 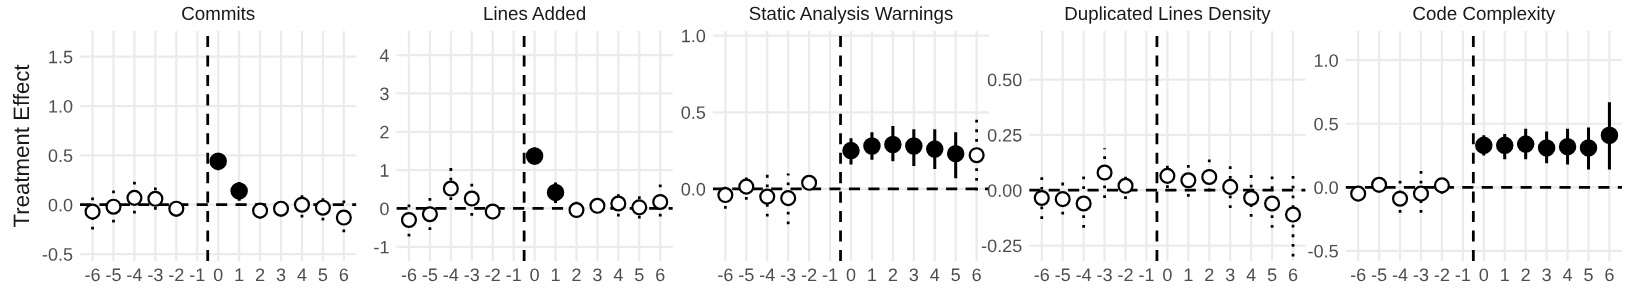 What do you see at coordinates (1004, 80) in the screenshot?
I see `y-tick-label: 0.50` at bounding box center [1004, 80].